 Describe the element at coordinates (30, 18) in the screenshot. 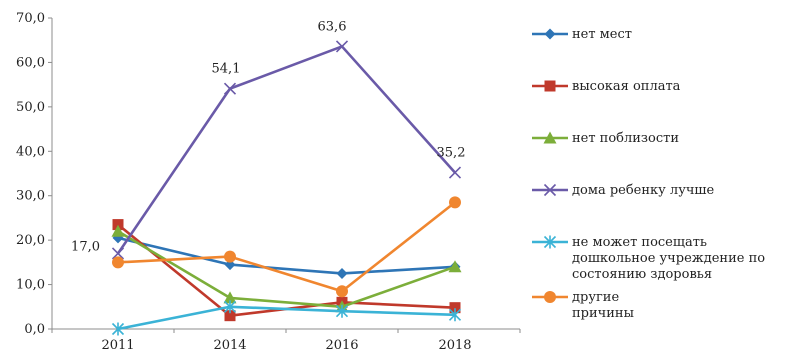

I see `y-tick-label: 70,0` at that location.